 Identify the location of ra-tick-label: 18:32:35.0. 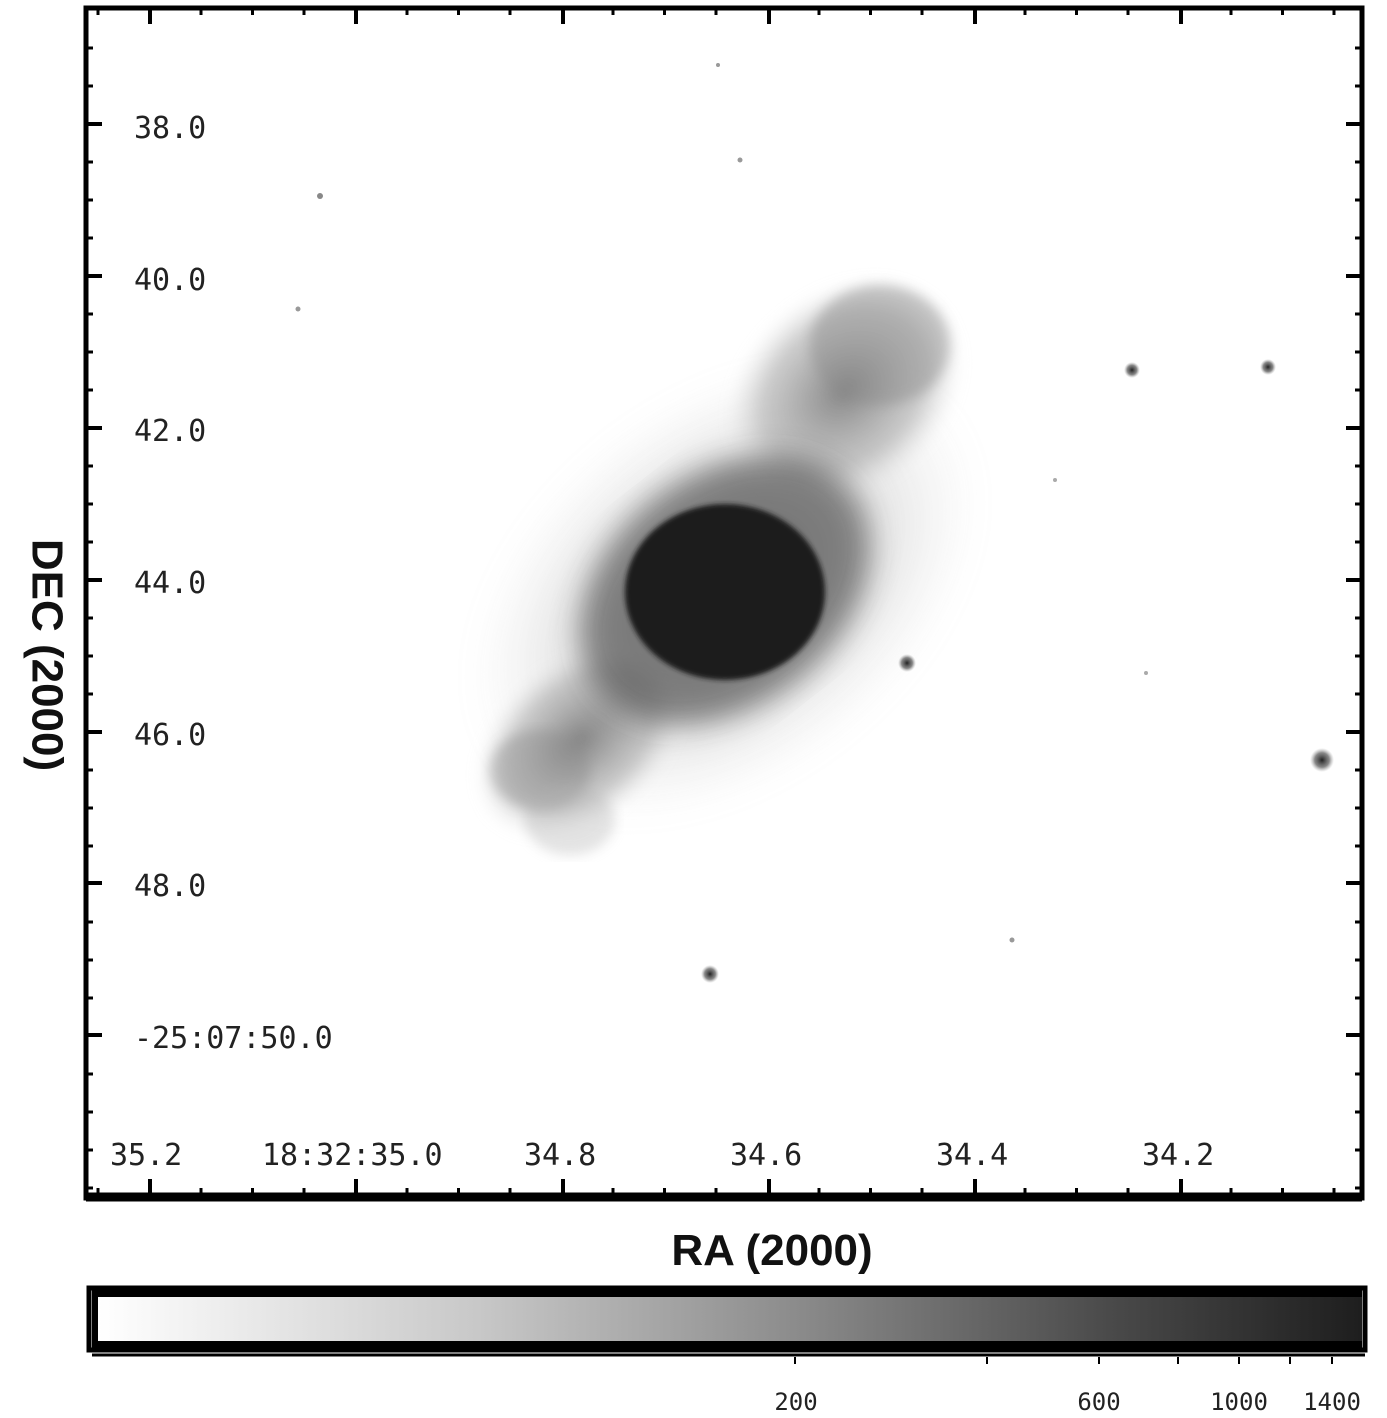
(352, 1155).